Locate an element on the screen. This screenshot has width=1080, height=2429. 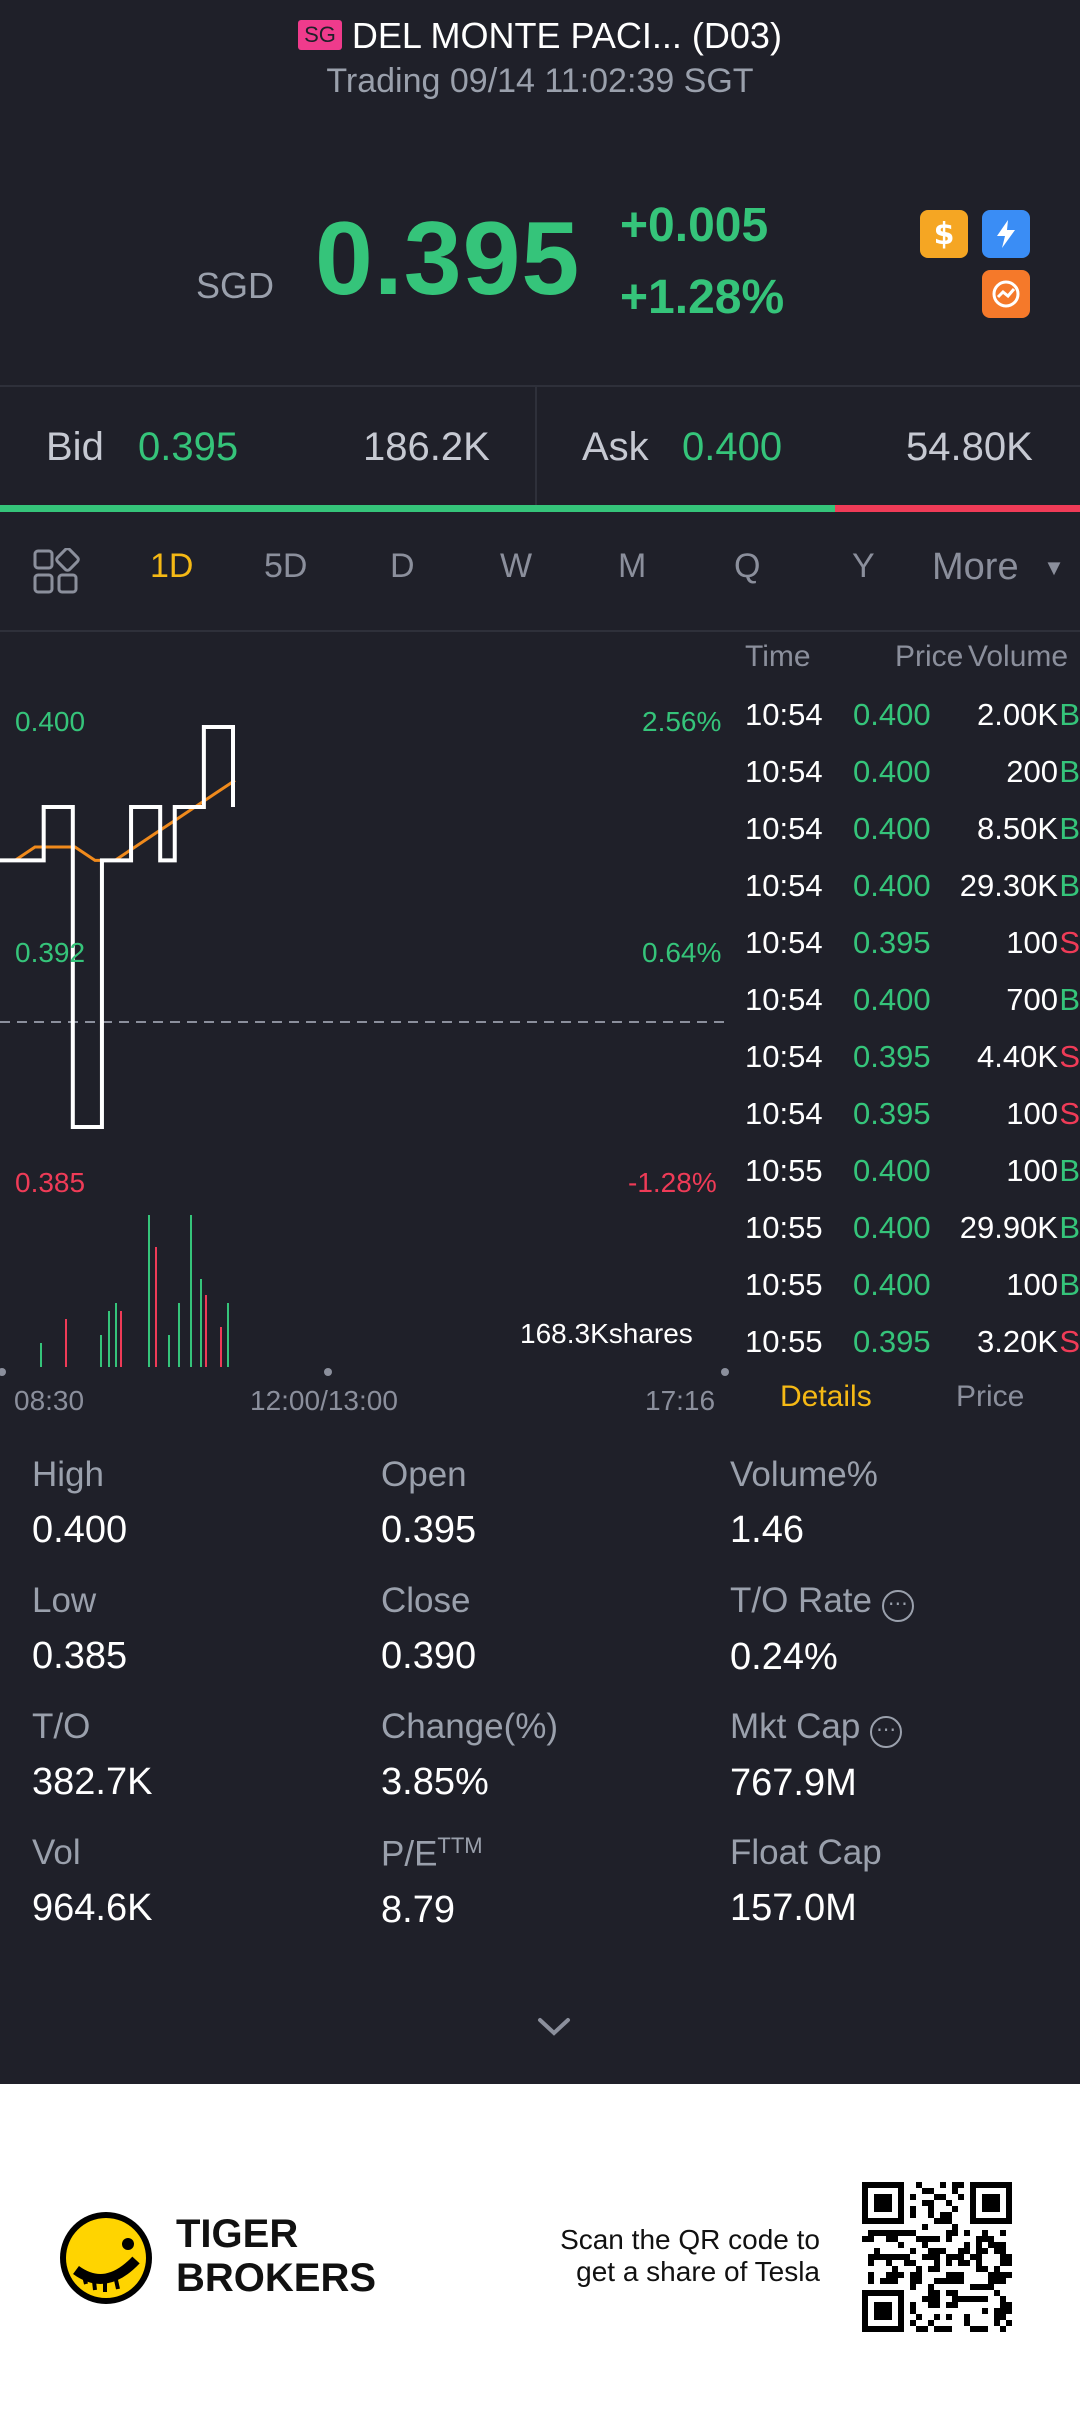
promo-line-1: Scan the QR code to is located at coordinates (690, 2239).